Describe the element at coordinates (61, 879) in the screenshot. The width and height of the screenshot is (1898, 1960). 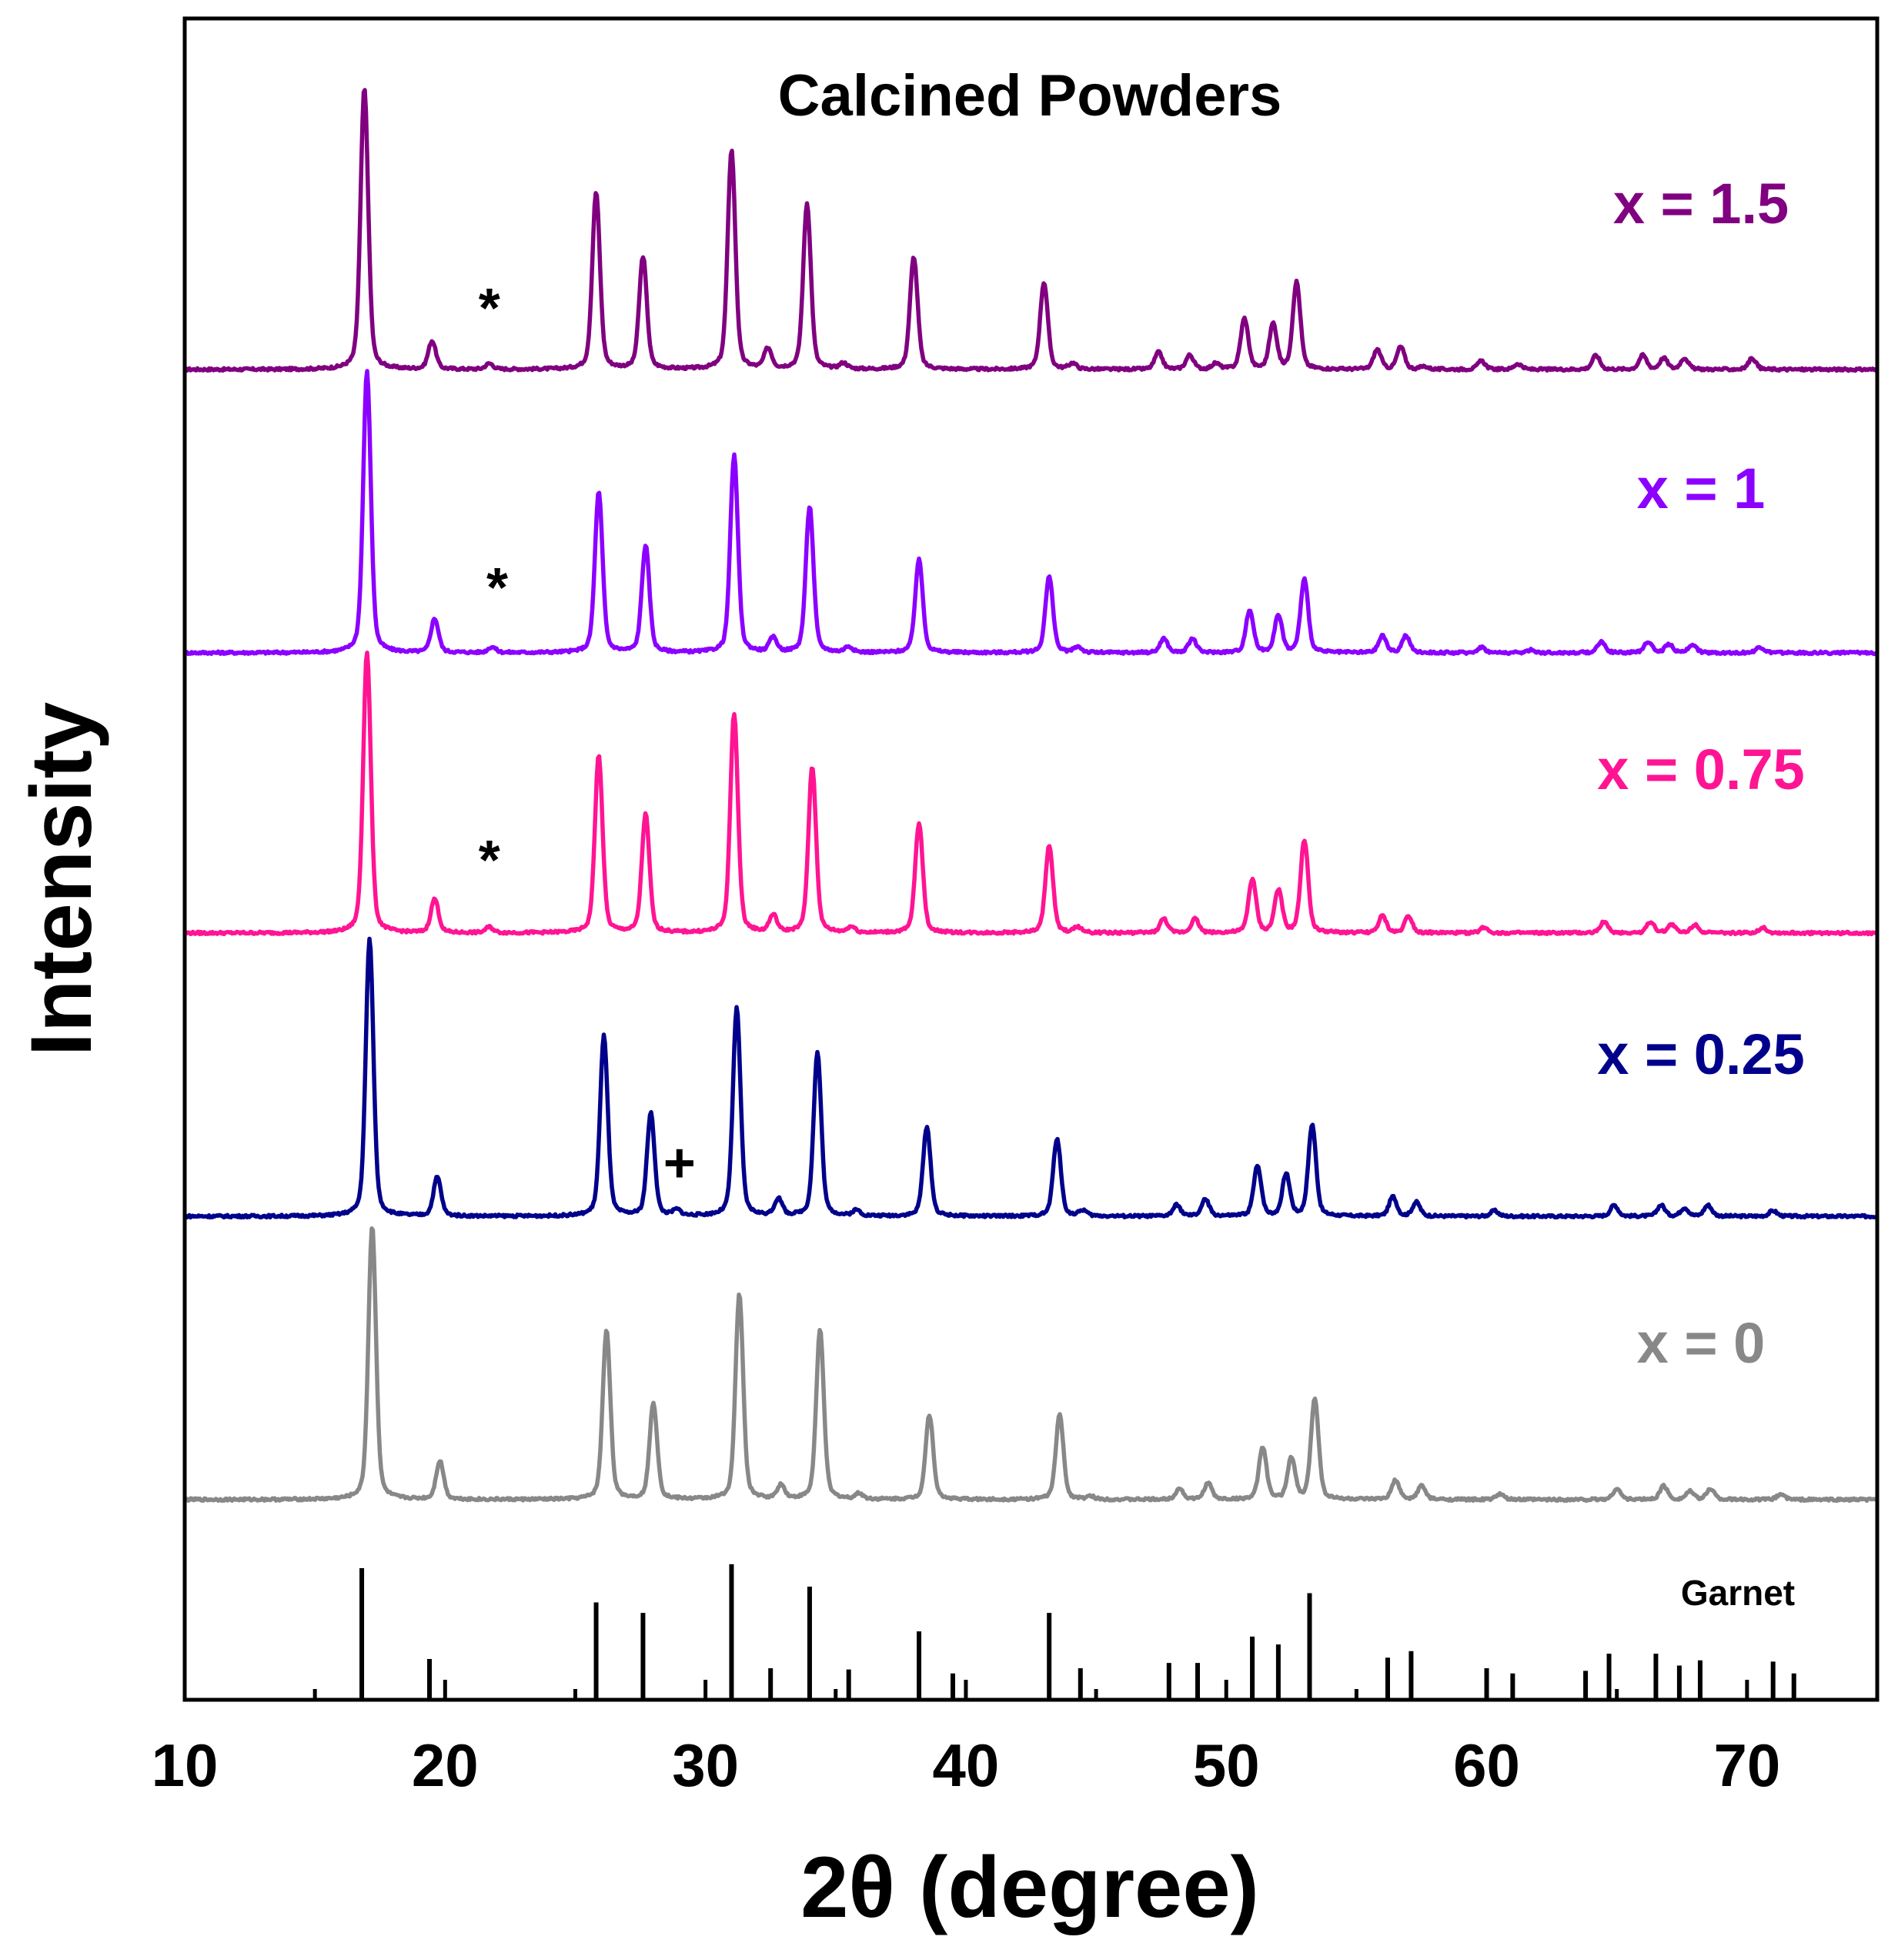
I see `y-axis-title: Intensity` at that location.